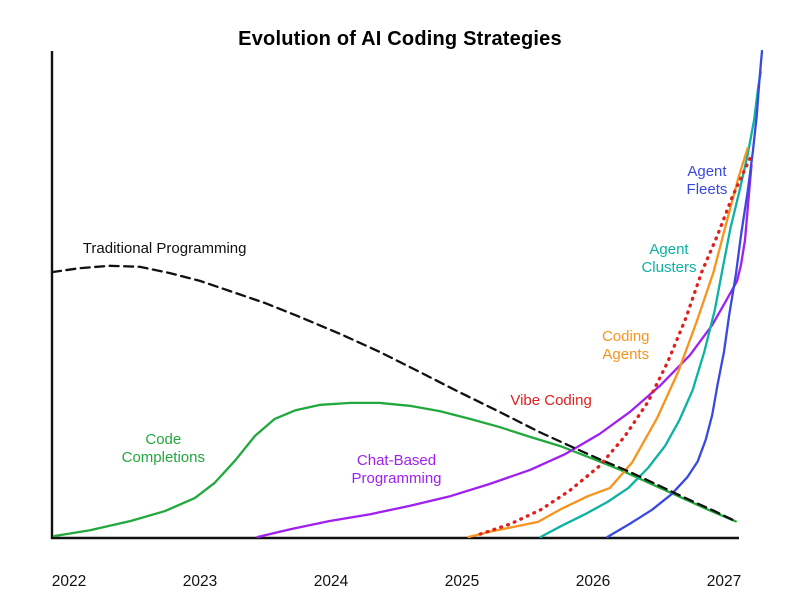 The image size is (800, 600). What do you see at coordinates (331, 581) in the screenshot?
I see `x-tick-label-2024: 2024` at bounding box center [331, 581].